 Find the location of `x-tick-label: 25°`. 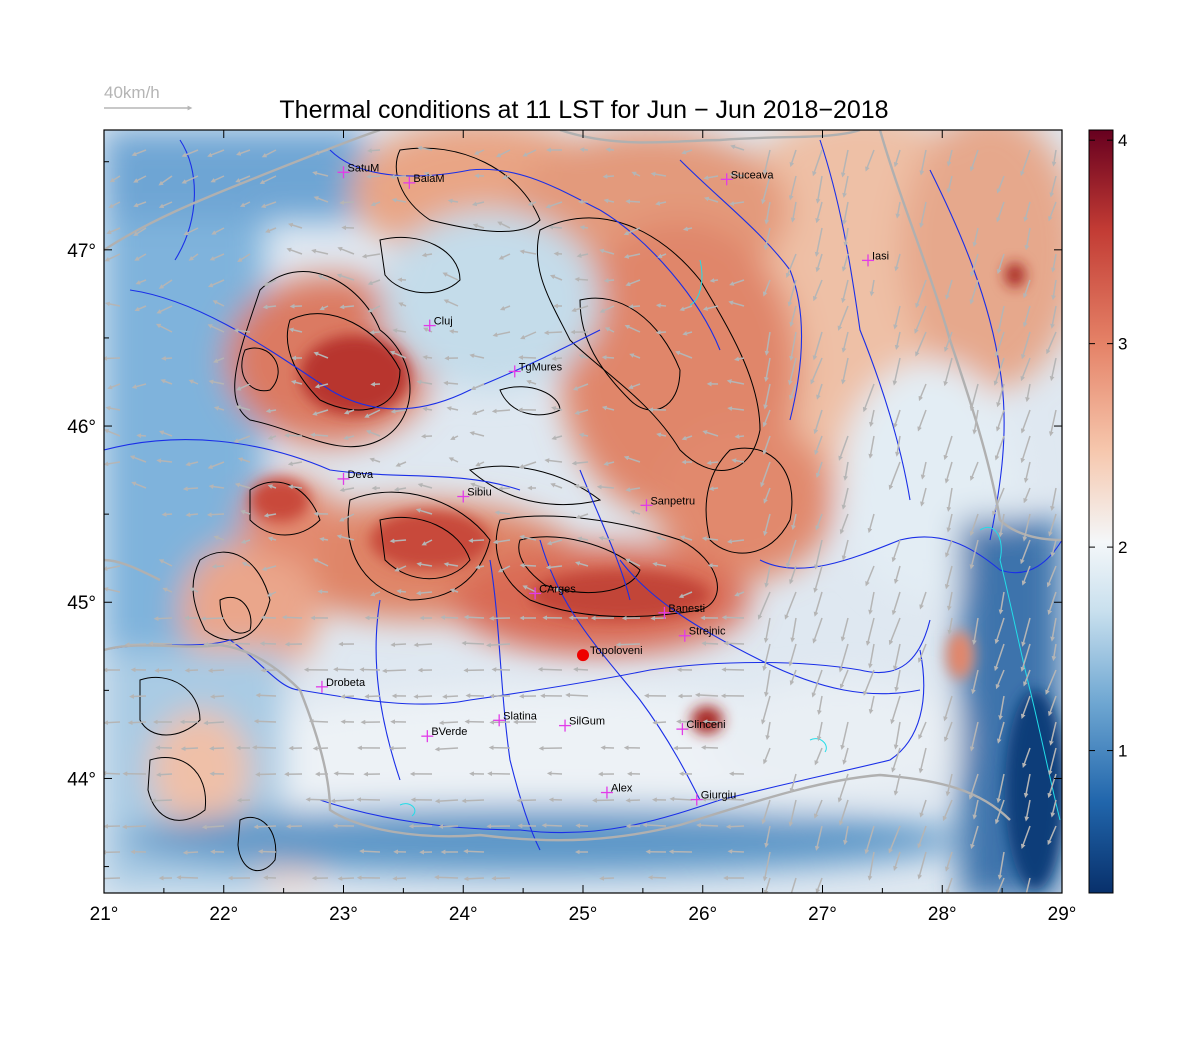

x-tick-label: 25° is located at coordinates (583, 914).